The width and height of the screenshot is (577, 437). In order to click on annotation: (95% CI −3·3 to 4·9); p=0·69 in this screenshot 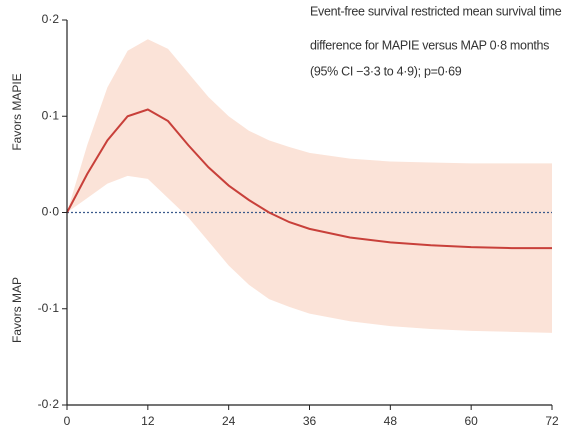, I will do `click(386, 71)`.